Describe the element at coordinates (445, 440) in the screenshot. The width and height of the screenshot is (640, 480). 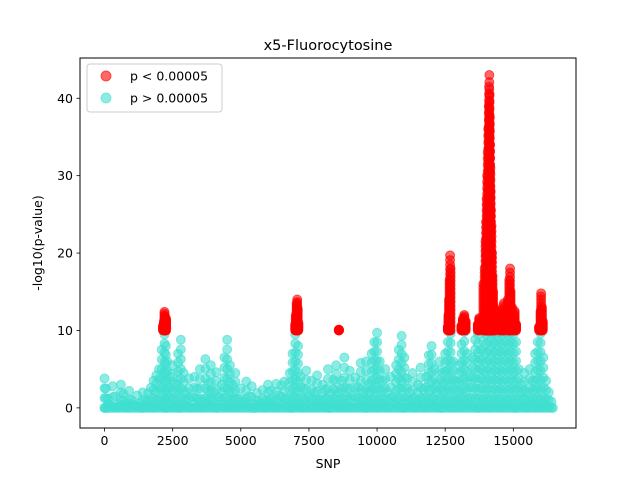
I see `x-tick-label: 12500` at that location.